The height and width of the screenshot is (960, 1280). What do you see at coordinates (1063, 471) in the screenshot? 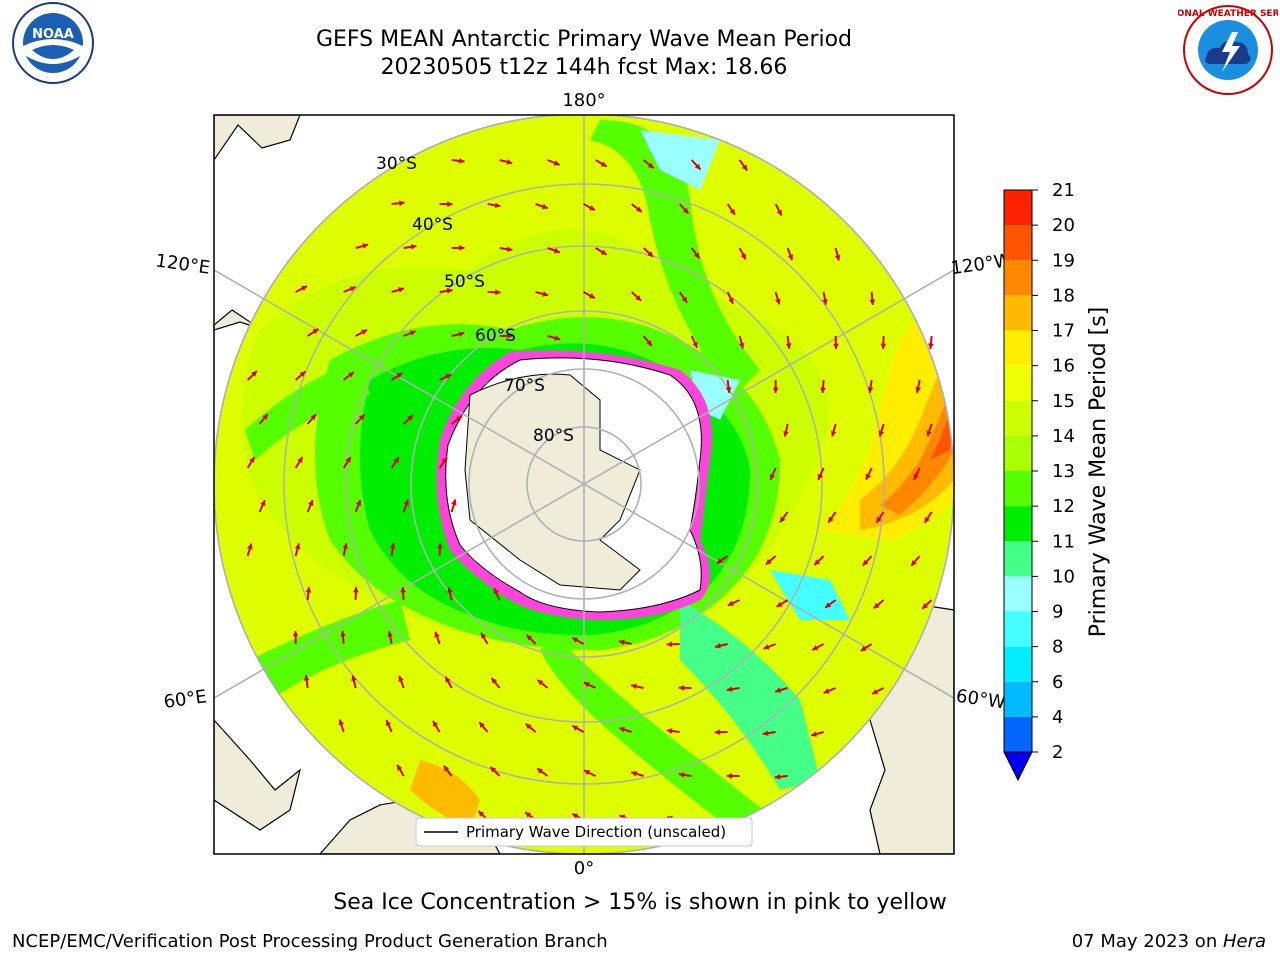
I see `colorbar-tick-label: 13` at bounding box center [1063, 471].